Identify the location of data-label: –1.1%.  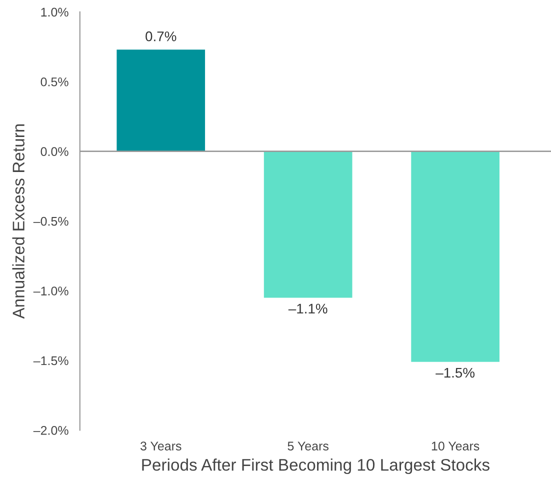
(308, 309).